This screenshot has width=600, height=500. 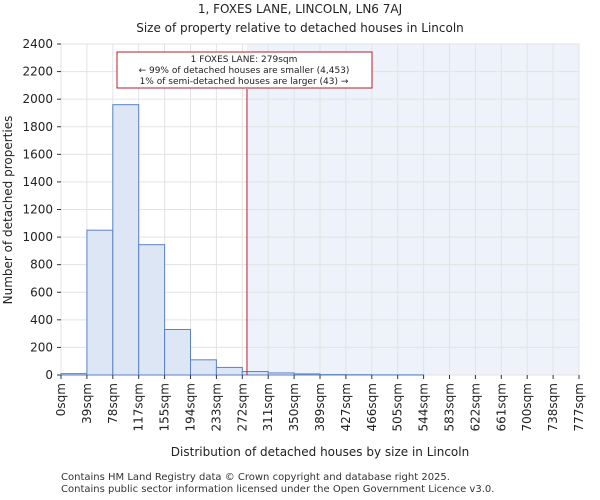 What do you see at coordinates (37, 127) in the screenshot?
I see `y-tick-label: 1800` at bounding box center [37, 127].